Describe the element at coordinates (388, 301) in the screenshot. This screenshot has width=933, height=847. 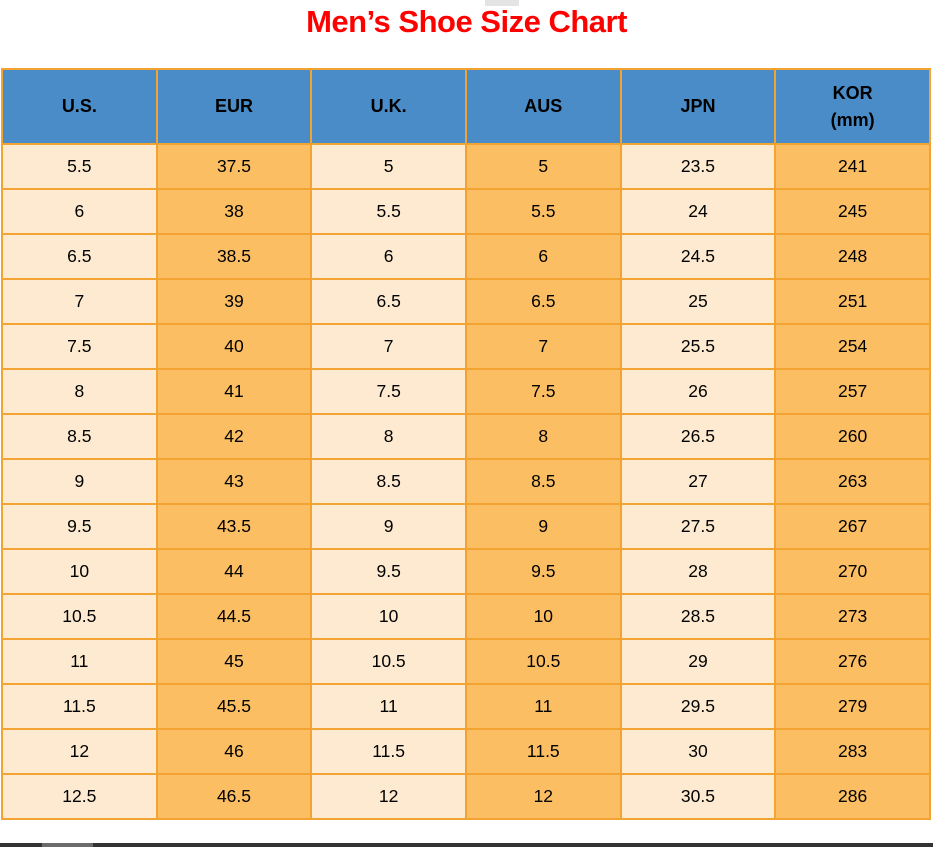
I see `table-cell: 6.5` at that location.